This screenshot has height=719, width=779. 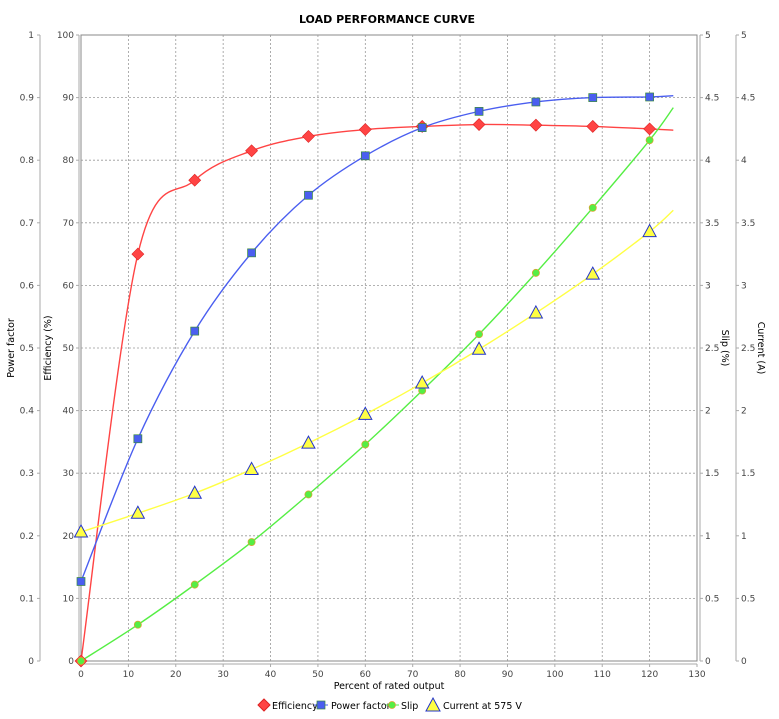 What do you see at coordinates (27, 474) in the screenshot?
I see `tick-label: 0.3` at bounding box center [27, 474].